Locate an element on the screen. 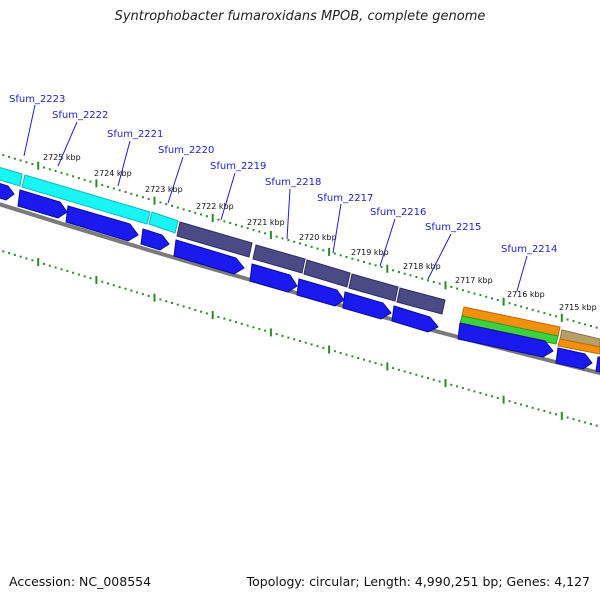 The image size is (600, 600). gene-label-sfum-2214: Sfum_2214 is located at coordinates (529, 249).